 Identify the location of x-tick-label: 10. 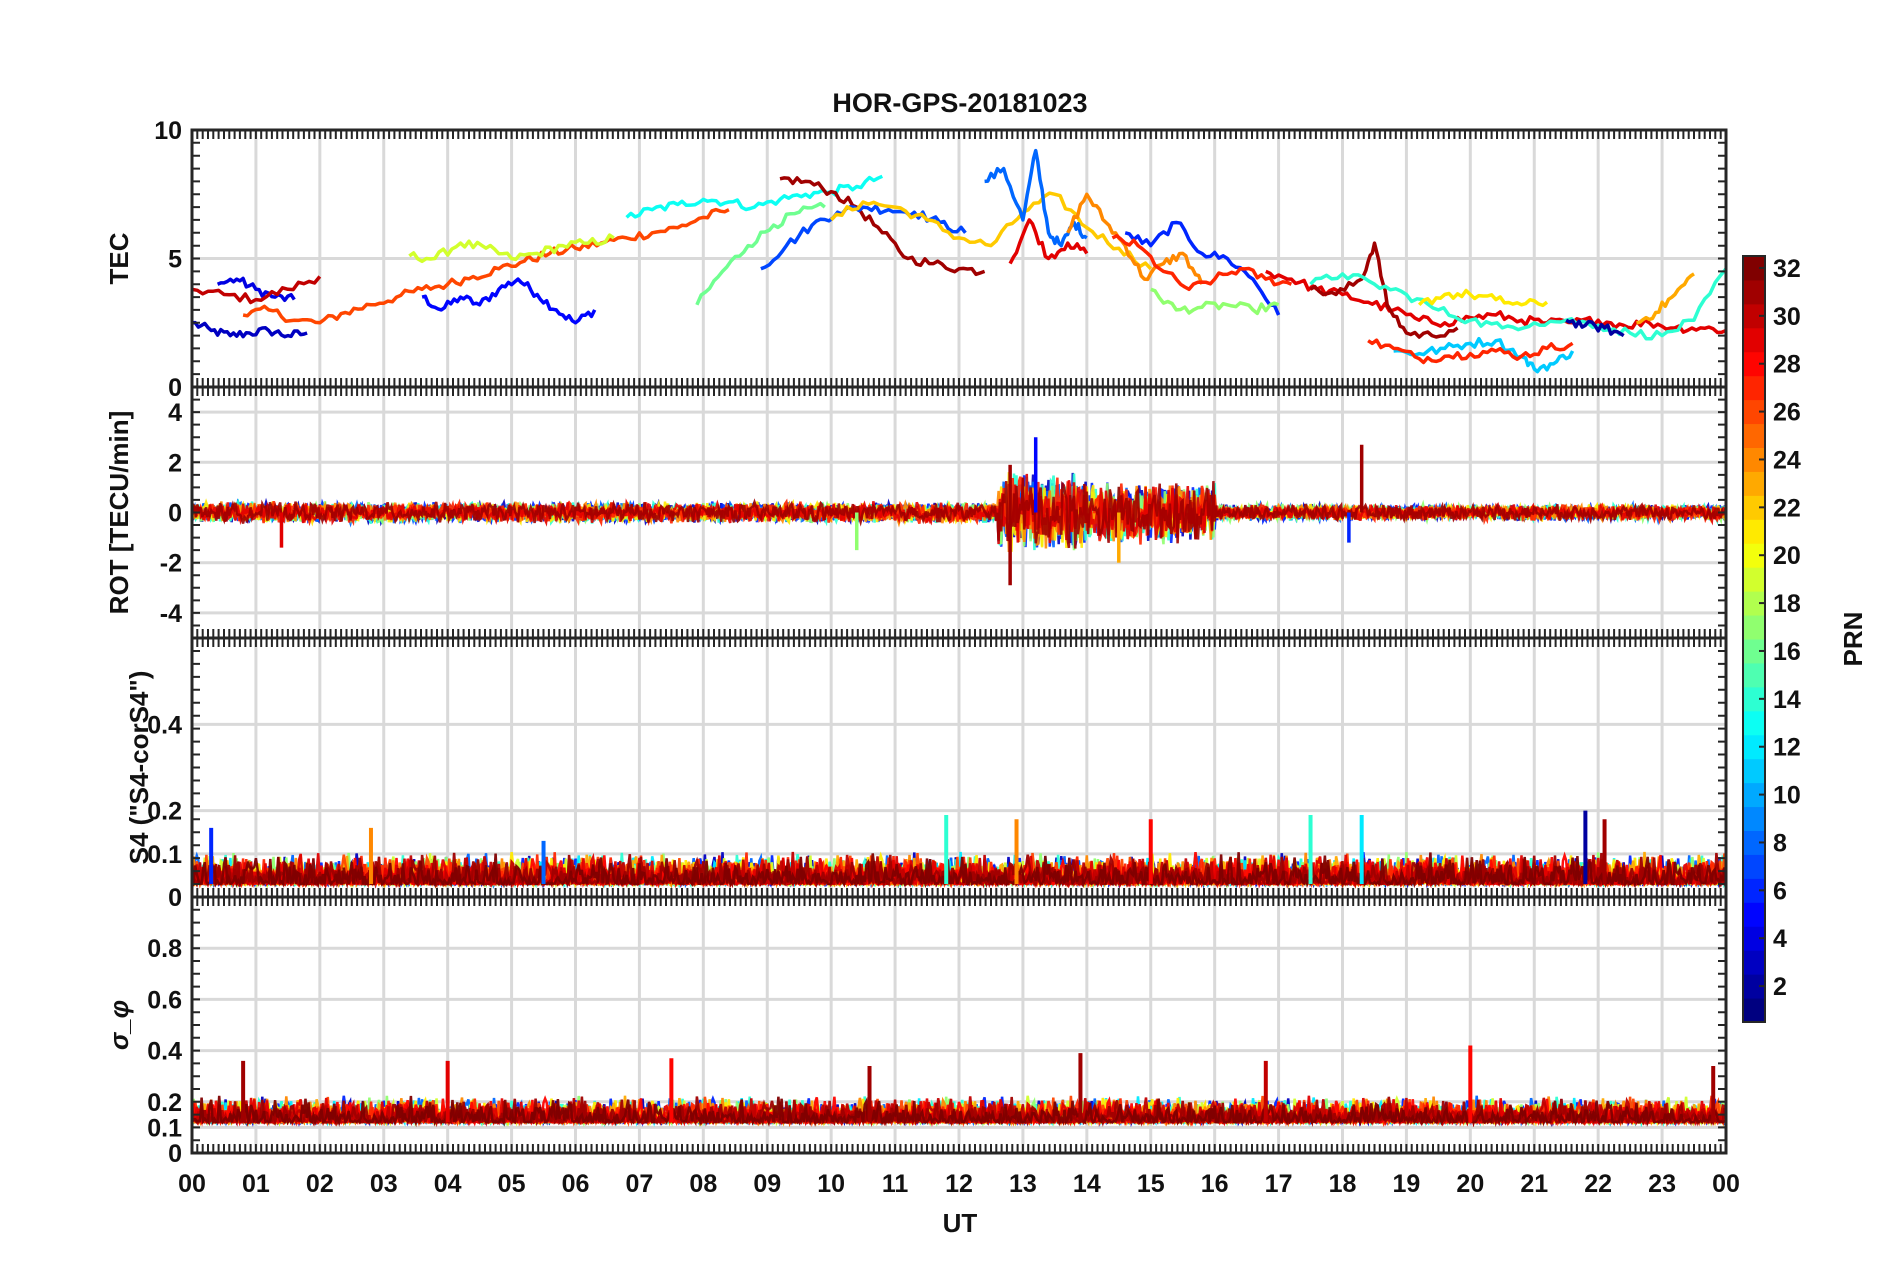
(831, 1184).